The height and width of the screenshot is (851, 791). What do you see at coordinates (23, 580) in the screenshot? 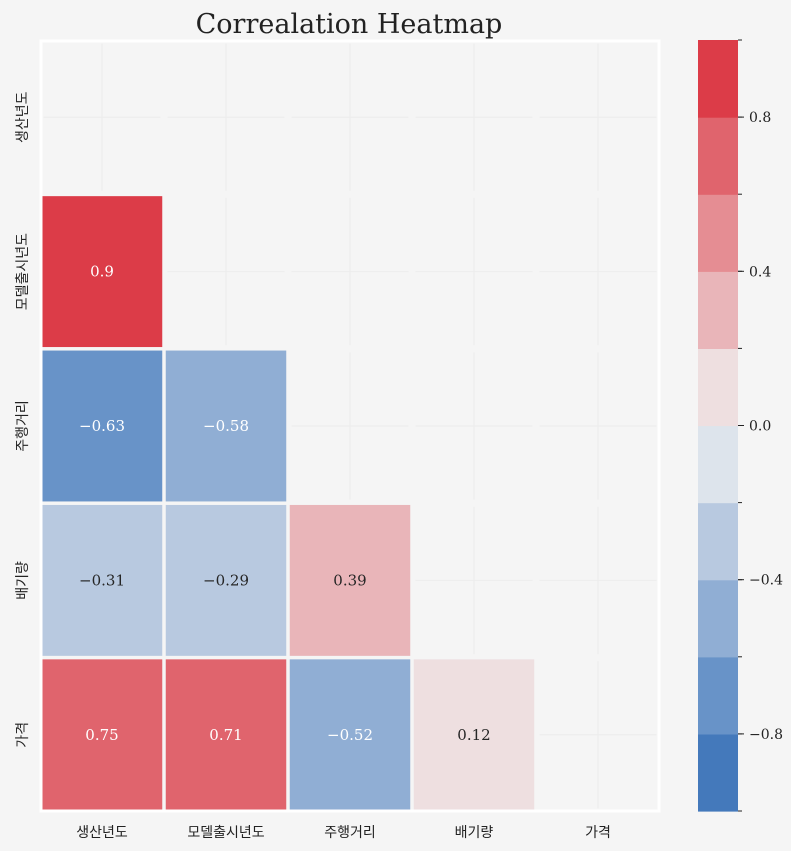
I see `y-tick-label: 배기량` at bounding box center [23, 580].